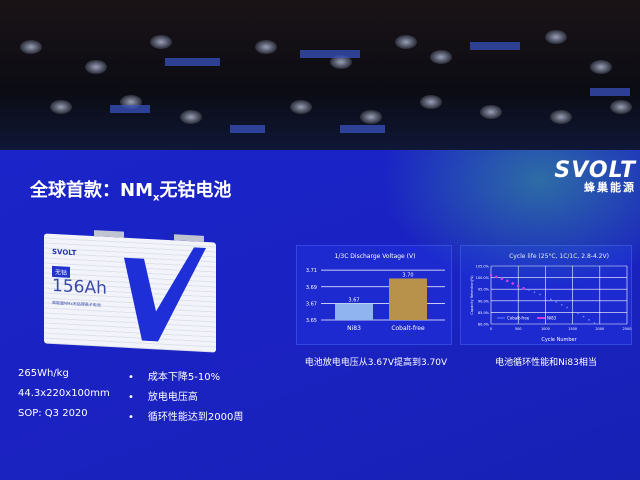 The height and width of the screenshot is (480, 640). Describe the element at coordinates (518, 318) in the screenshot. I see `legend-label: Cobalt-free` at that location.